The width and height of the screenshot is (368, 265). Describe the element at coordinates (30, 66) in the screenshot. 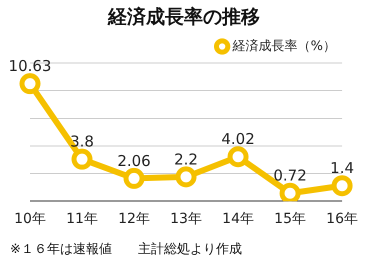

I see `data-label: 10.63` at that location.